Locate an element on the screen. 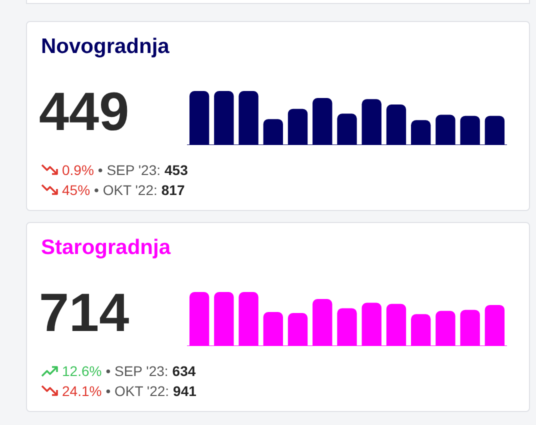 The image size is (536, 425). text: 453 is located at coordinates (176, 170).